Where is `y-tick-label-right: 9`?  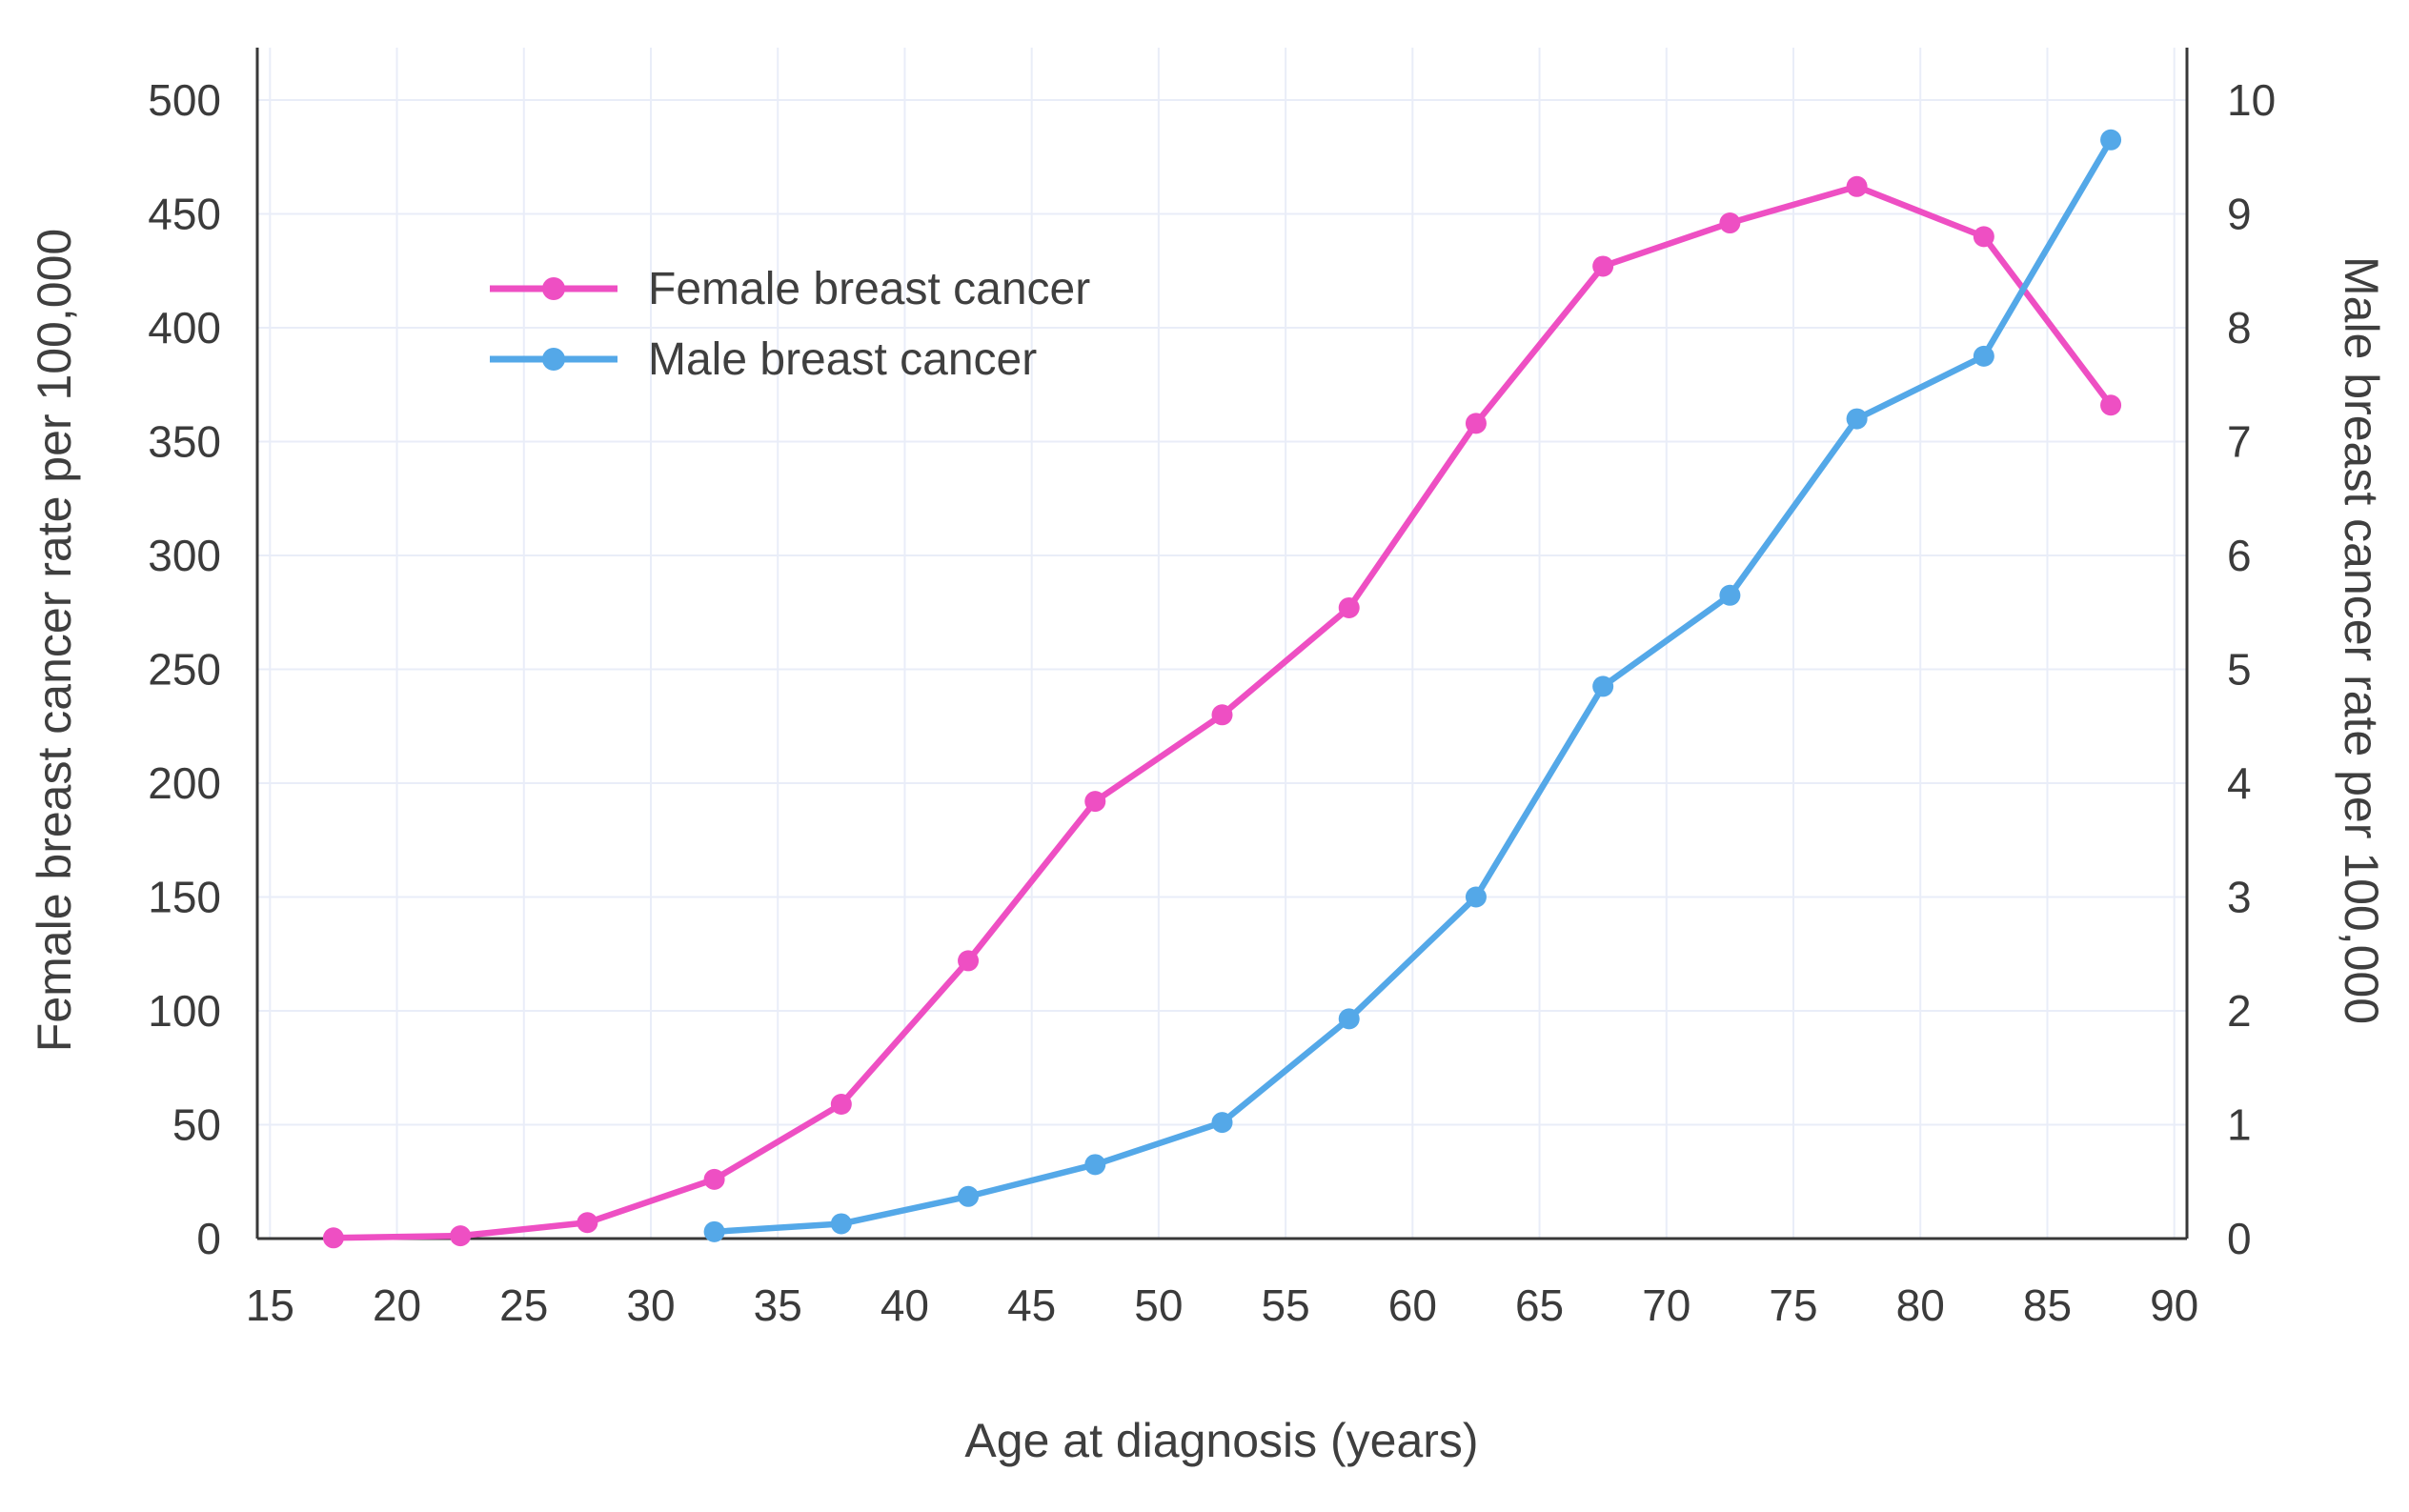
y-tick-label-right: 9 is located at coordinates (2239, 214).